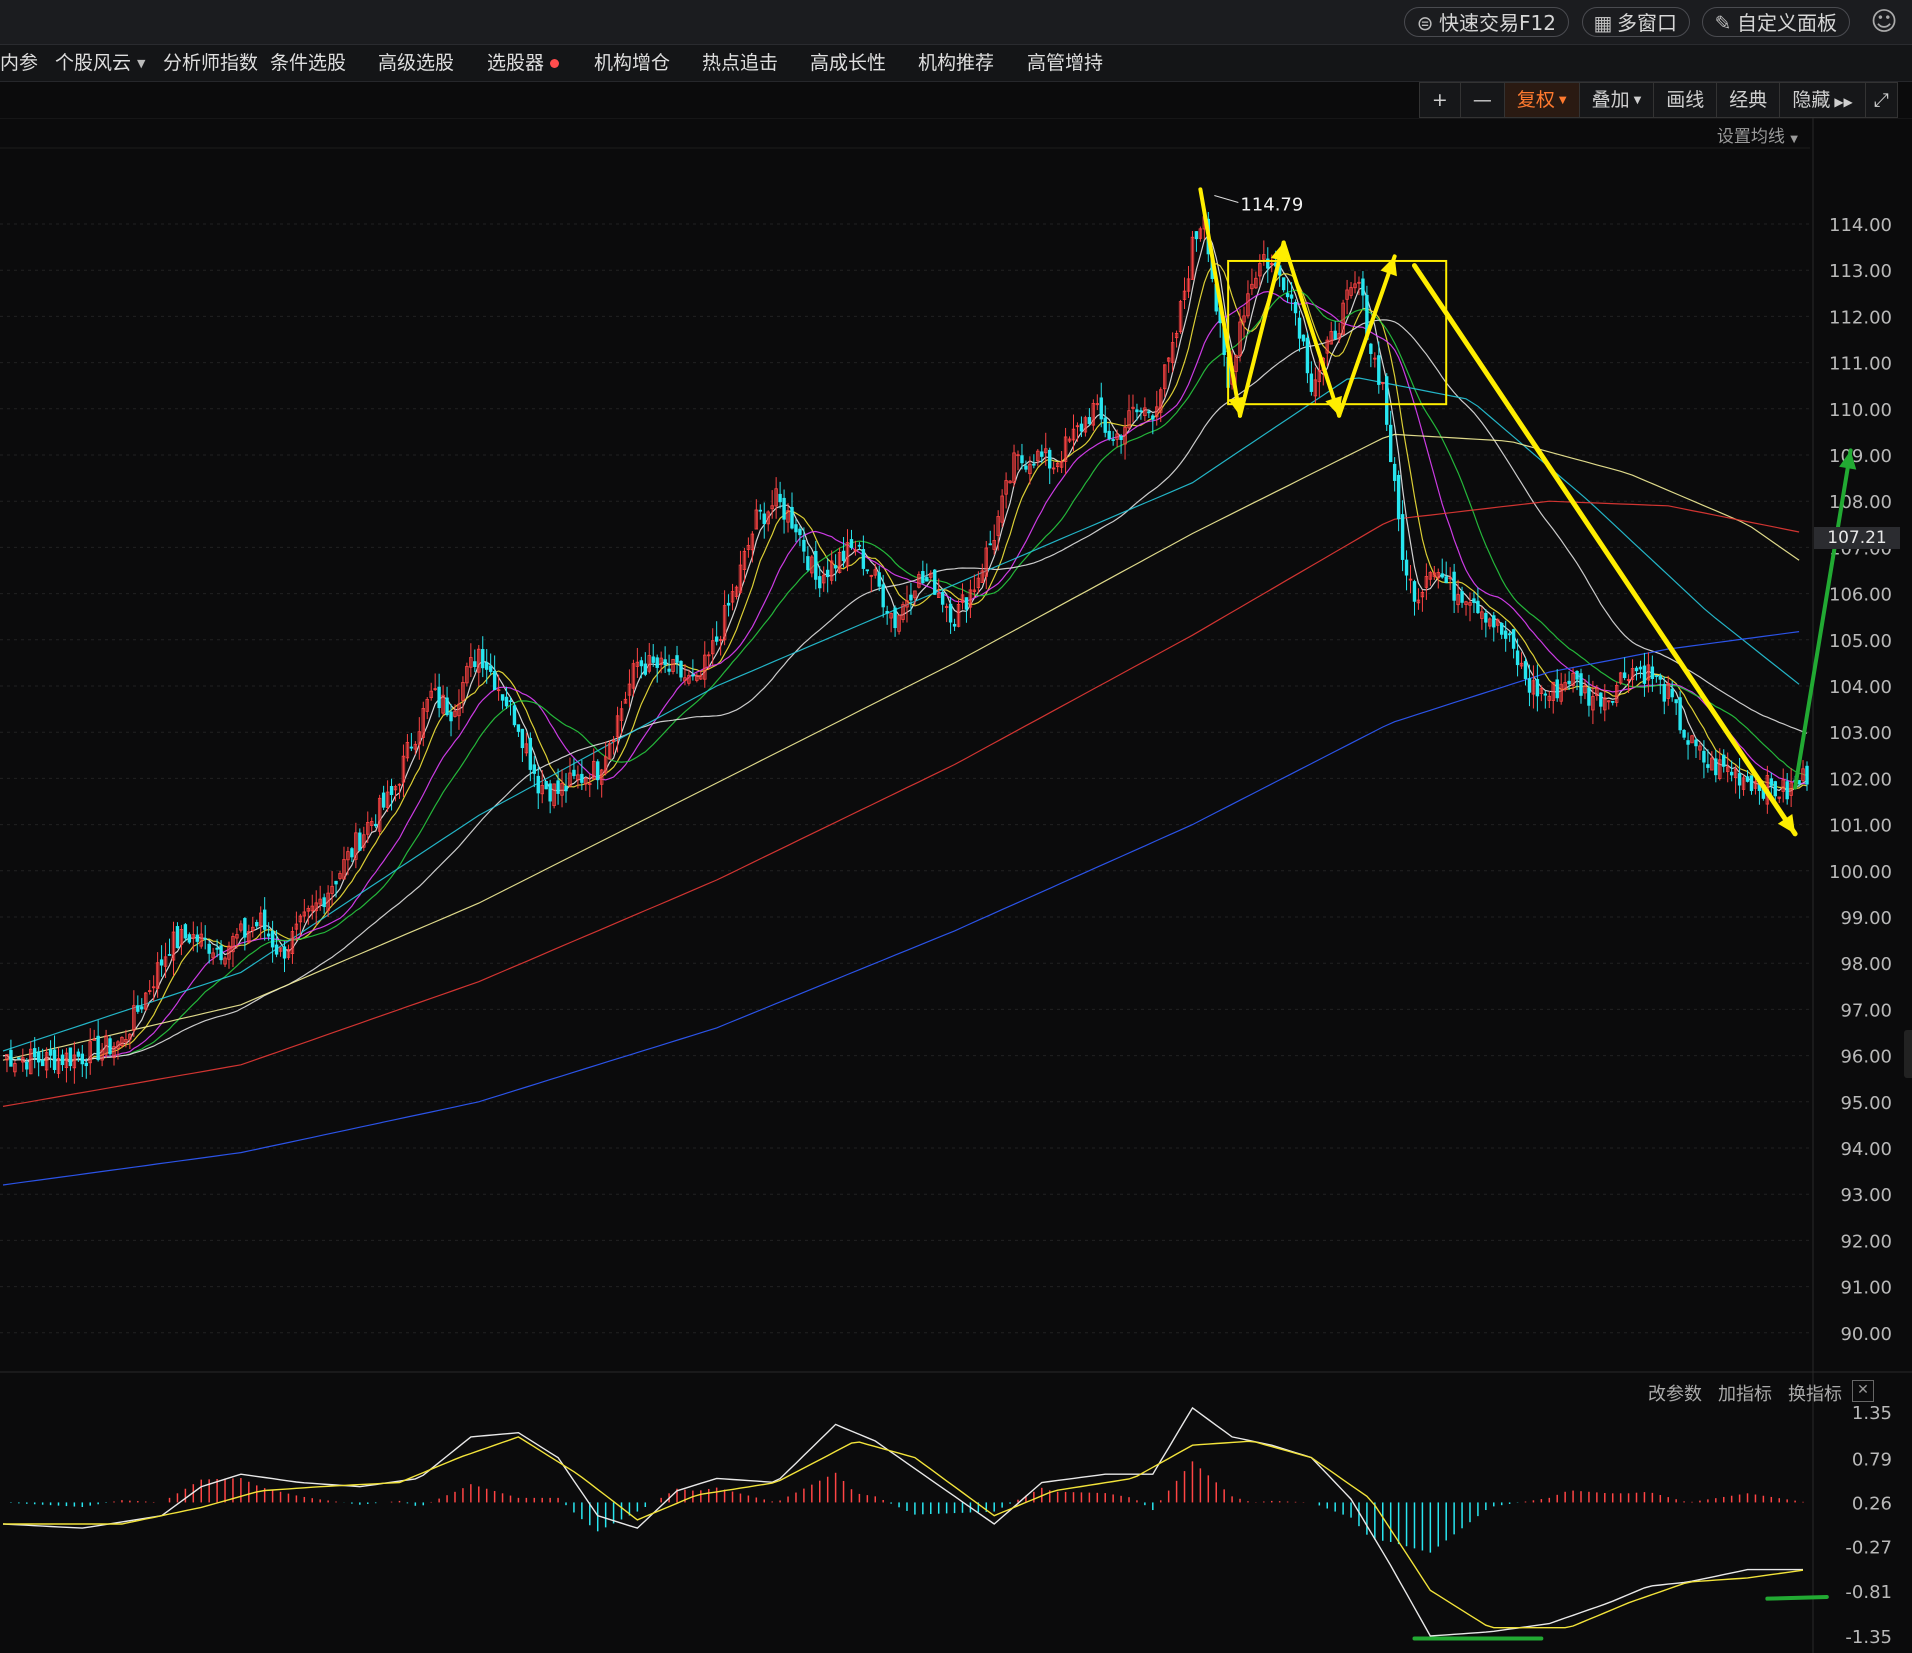 The height and width of the screenshot is (1653, 1912). Describe the element at coordinates (1486, 22) in the screenshot. I see `quick-trade-button: ⊜ 快速交易F12` at that location.